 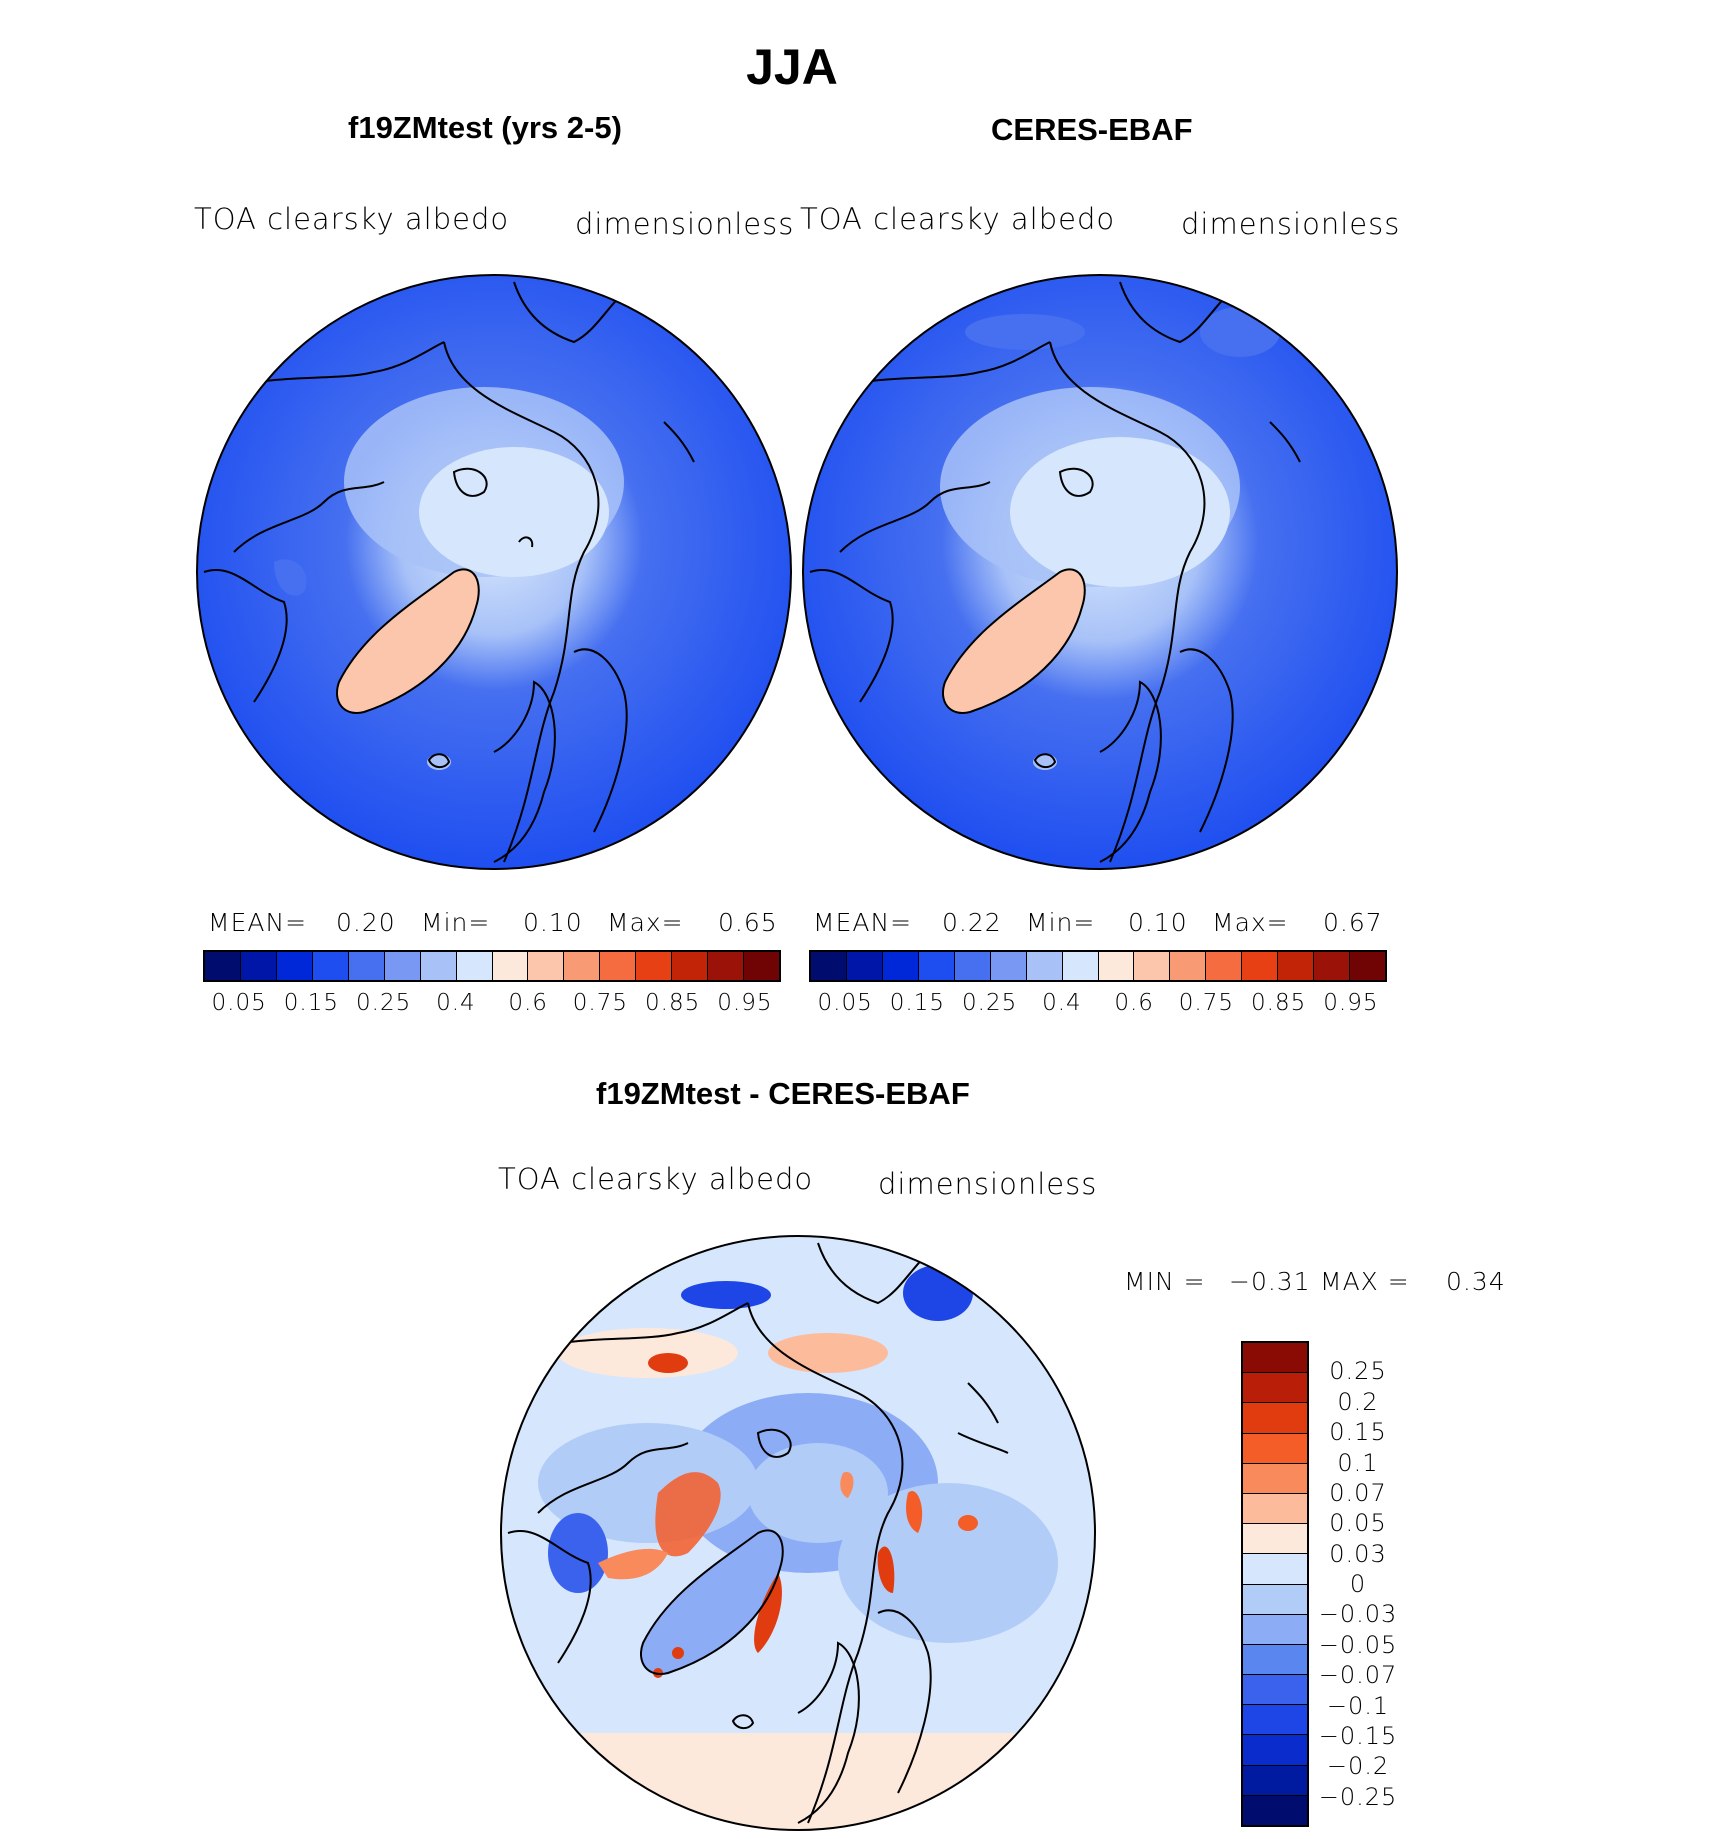 What do you see at coordinates (656, 1179) in the screenshot?
I see `diff-variable: TOA clearsky albedo` at bounding box center [656, 1179].